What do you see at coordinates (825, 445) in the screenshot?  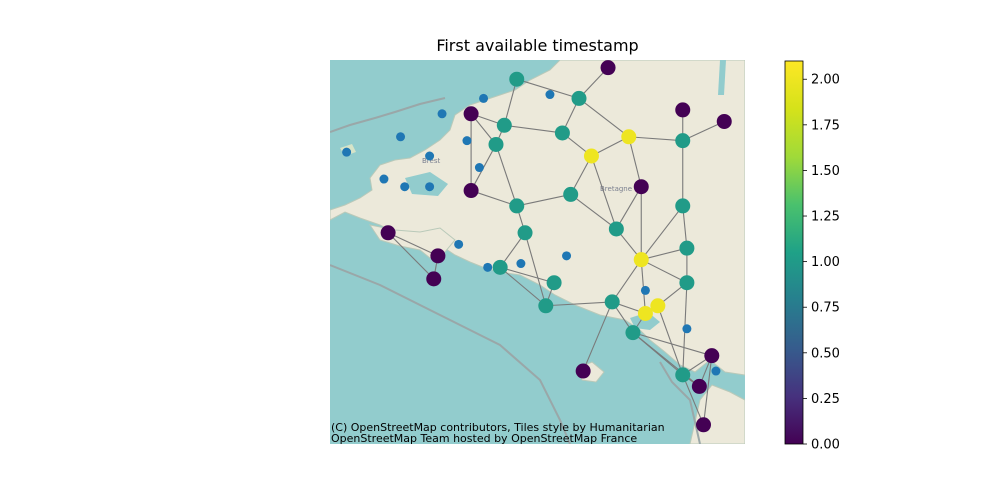 I see `colorbar-tick-label: 0.00` at bounding box center [825, 445].